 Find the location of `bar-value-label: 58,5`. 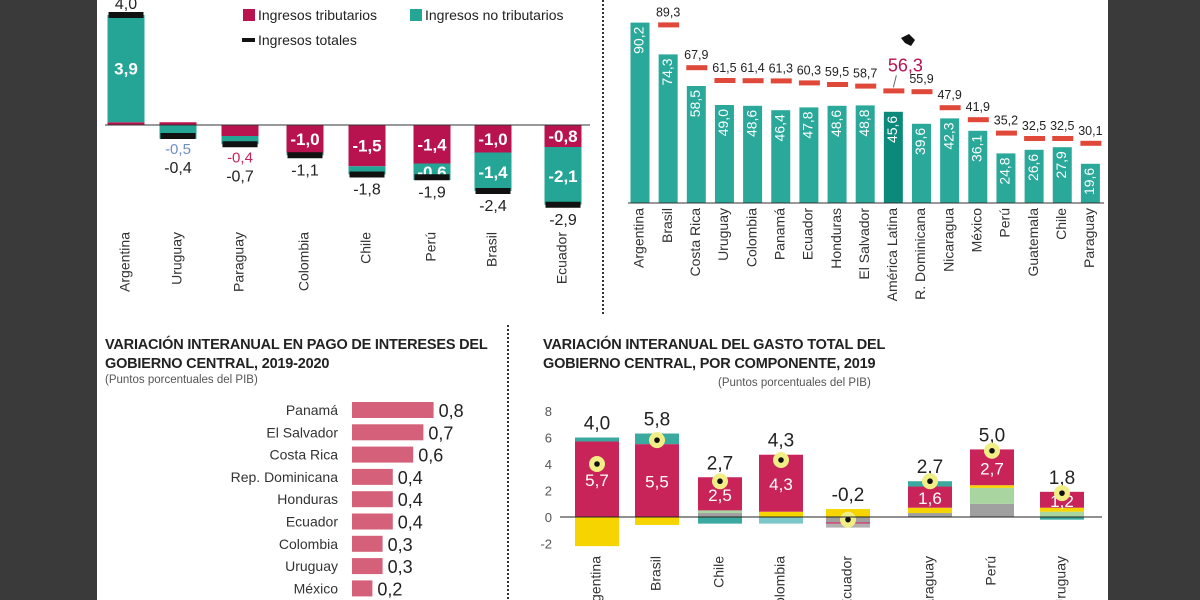

bar-value-label: 58,5 is located at coordinates (695, 103).